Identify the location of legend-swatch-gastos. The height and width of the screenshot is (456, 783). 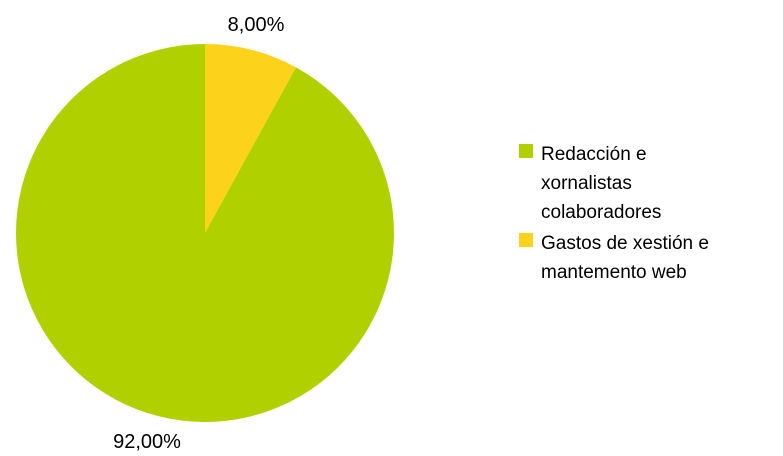
(526, 240).